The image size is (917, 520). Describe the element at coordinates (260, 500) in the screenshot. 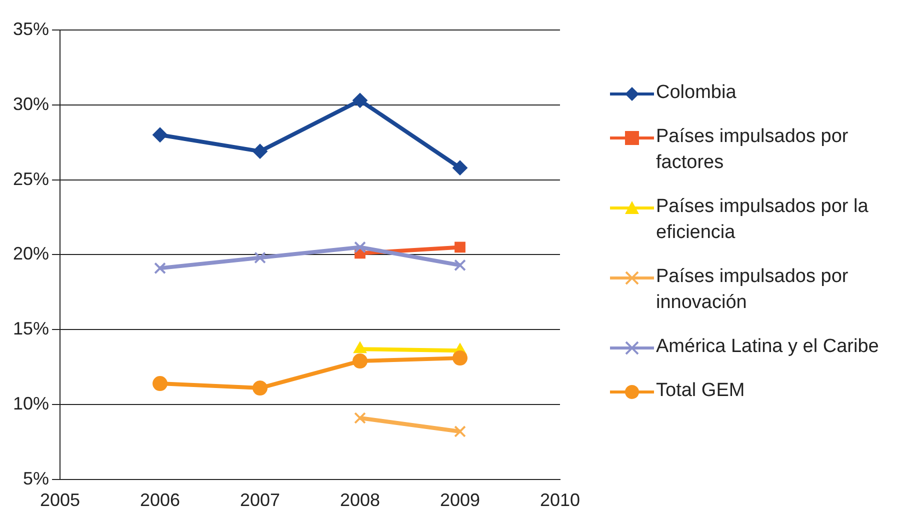

I see `x-tick-label: 2007` at that location.